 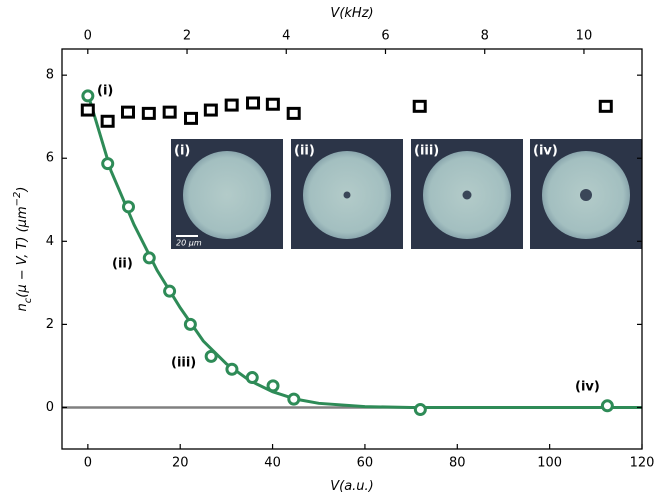 What do you see at coordinates (105, 91) in the screenshot?
I see `annotation: (i)` at bounding box center [105, 91].